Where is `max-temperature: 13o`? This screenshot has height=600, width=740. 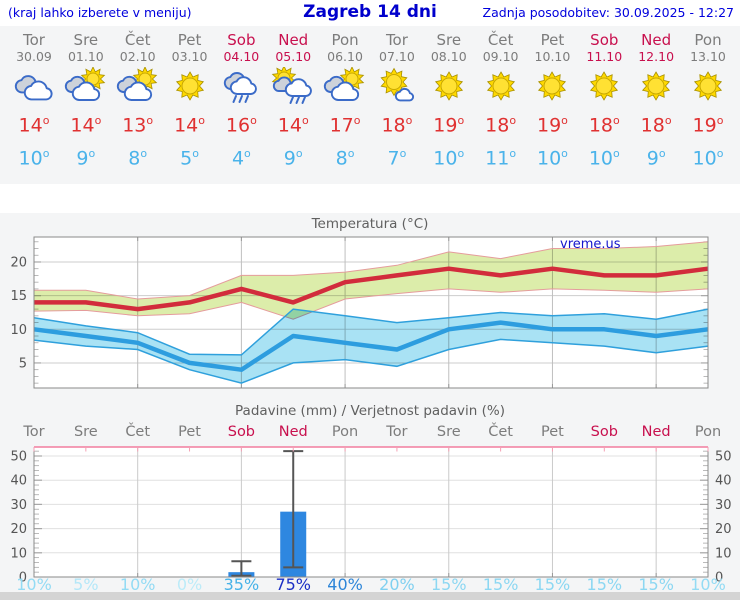 max-temperature: 13o is located at coordinates (138, 123).